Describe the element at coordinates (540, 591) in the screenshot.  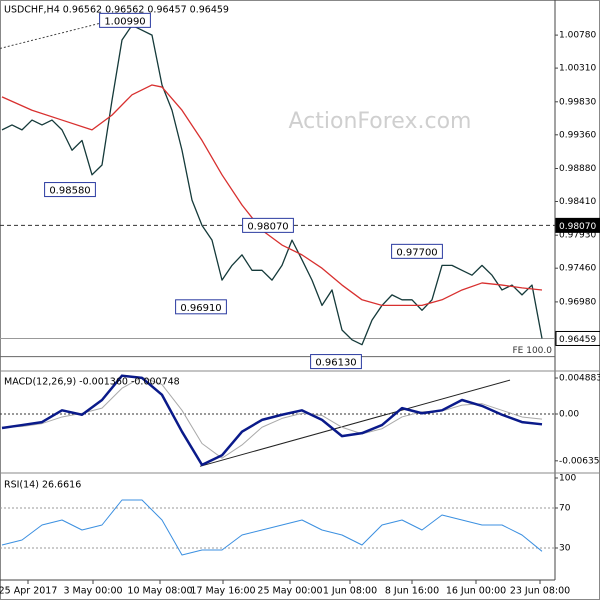
I see `x-tick-label: 23 Jun 08:00` at that location.